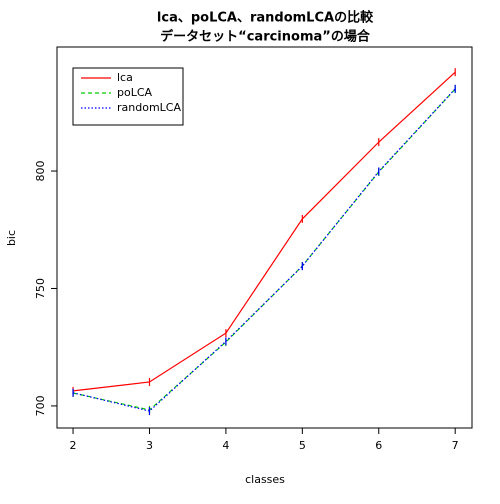 The width and height of the screenshot is (500, 504). What do you see at coordinates (73, 445) in the screenshot?
I see `x-tick-label: 2` at bounding box center [73, 445].